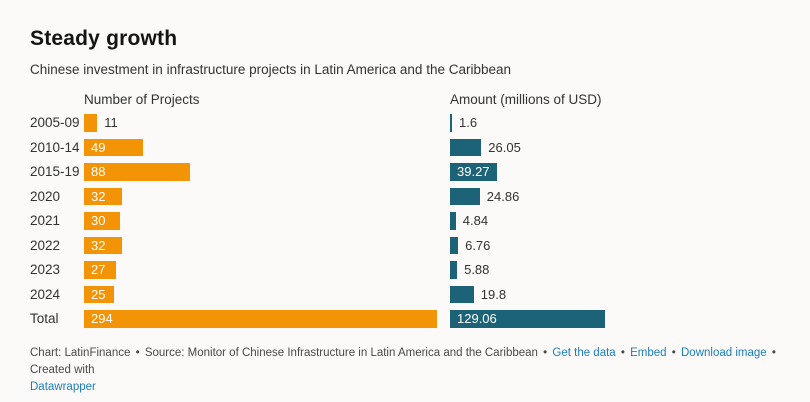 The width and height of the screenshot is (810, 402). I want to click on value-label: 4.84, so click(475, 221).